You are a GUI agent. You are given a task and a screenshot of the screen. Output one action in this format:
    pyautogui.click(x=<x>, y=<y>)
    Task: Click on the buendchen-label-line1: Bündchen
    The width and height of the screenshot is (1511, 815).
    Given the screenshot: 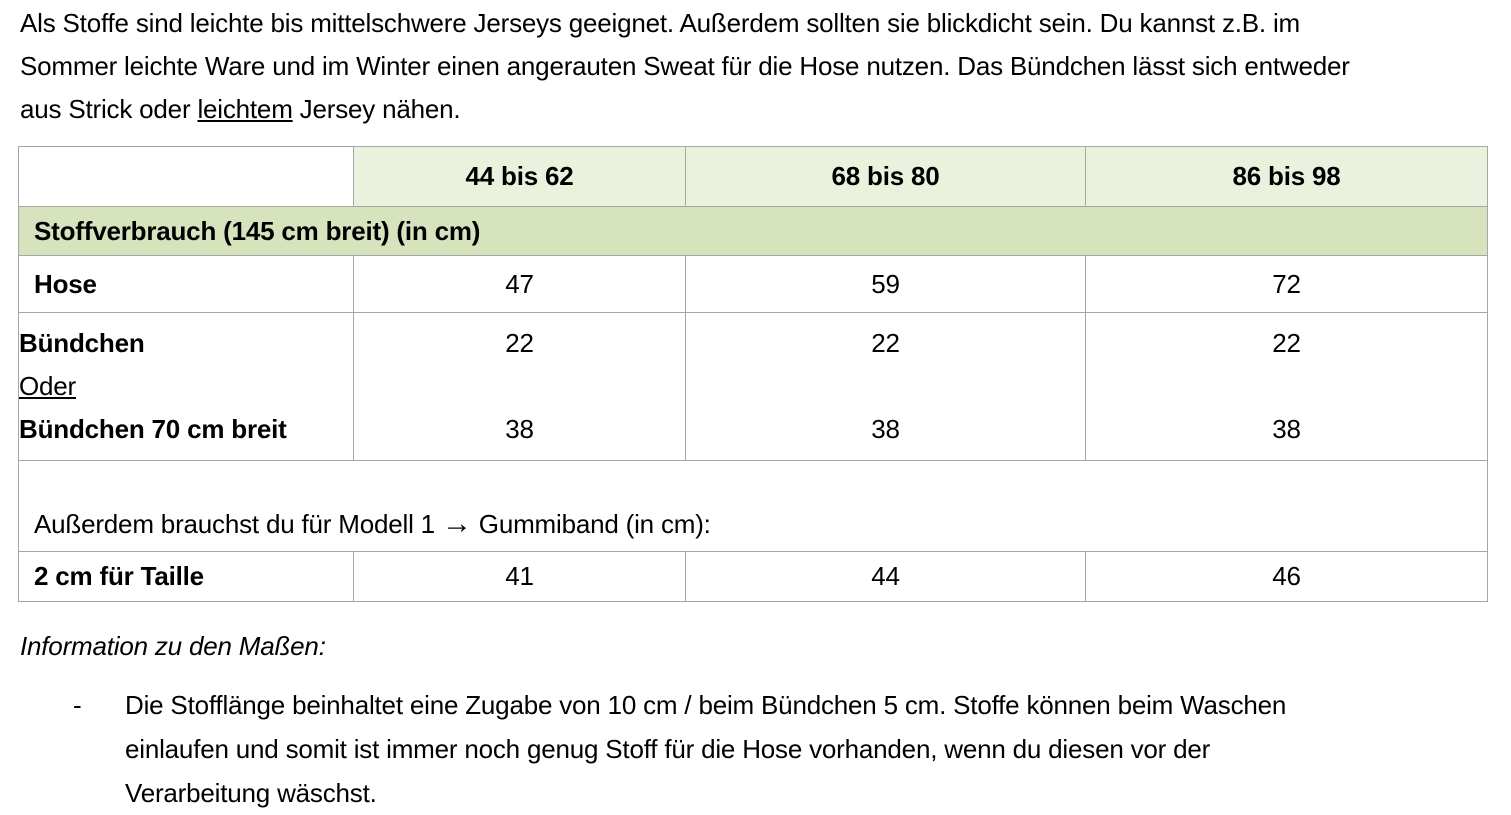 What is the action you would take?
    pyautogui.click(x=82, y=343)
    